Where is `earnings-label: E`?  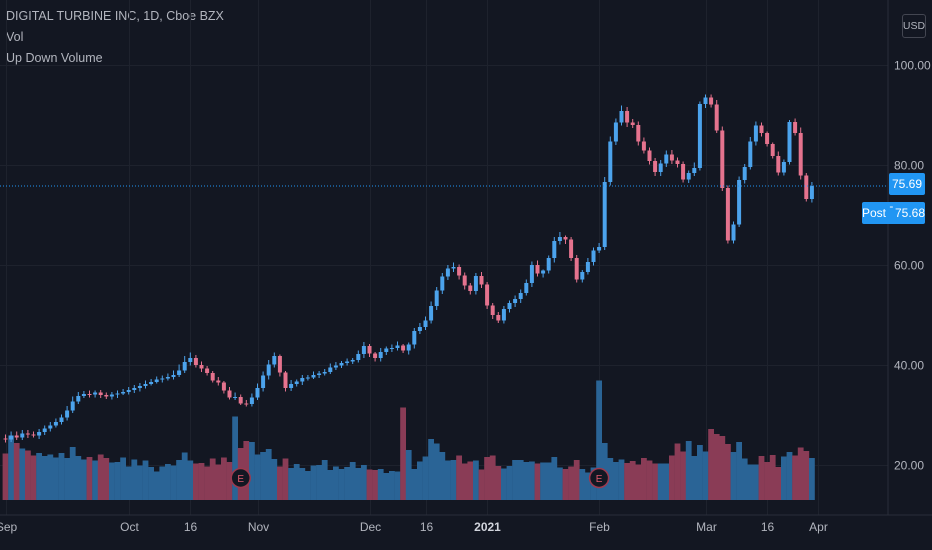
earnings-label: E is located at coordinates (599, 479).